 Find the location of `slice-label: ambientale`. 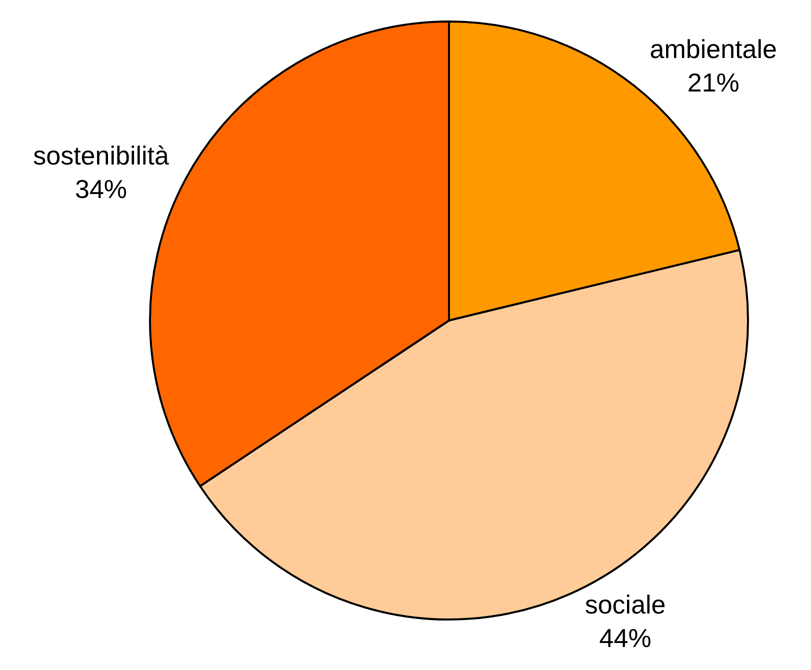

slice-label: ambientale is located at coordinates (713, 49).